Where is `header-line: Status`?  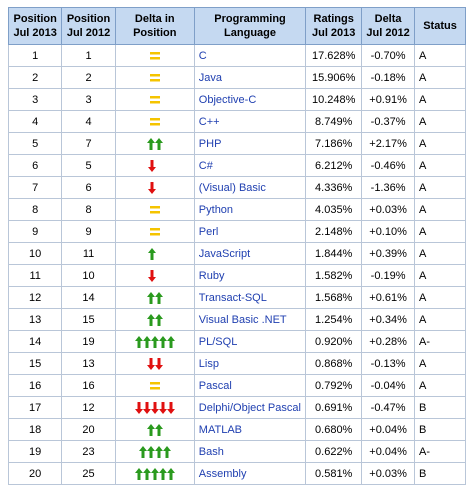
header-line: Status is located at coordinates (440, 26).